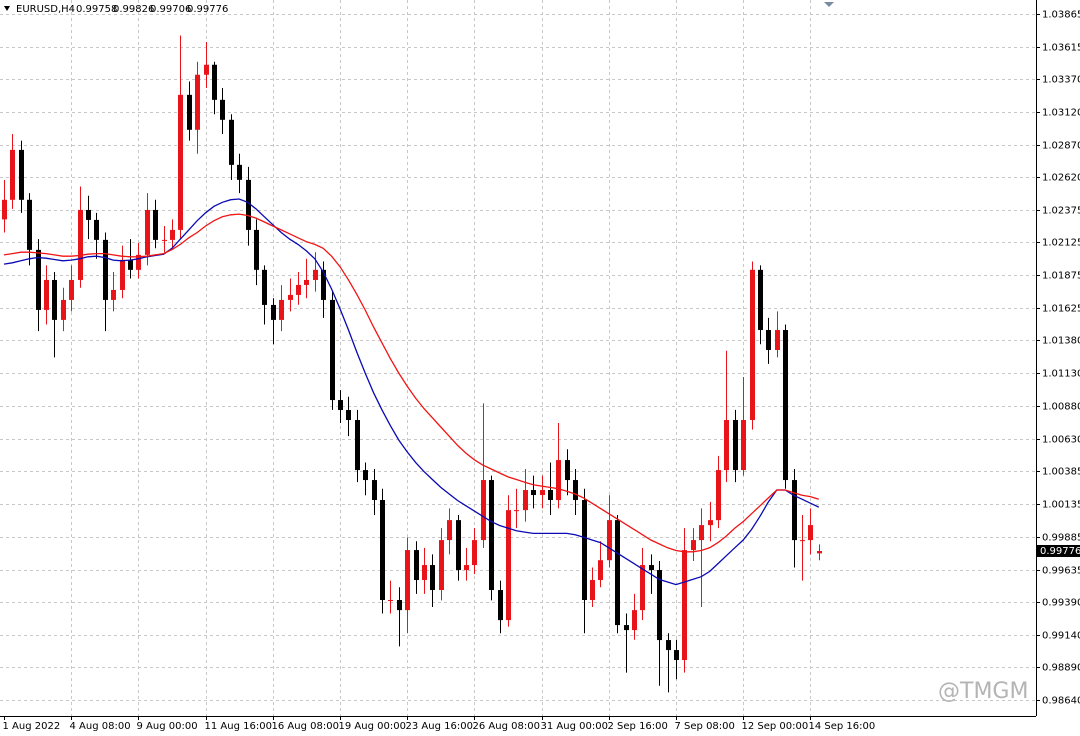 The width and height of the screenshot is (1080, 736). Describe the element at coordinates (133, 9) in the screenshot. I see `ohlc-high: 0.99826` at that location.